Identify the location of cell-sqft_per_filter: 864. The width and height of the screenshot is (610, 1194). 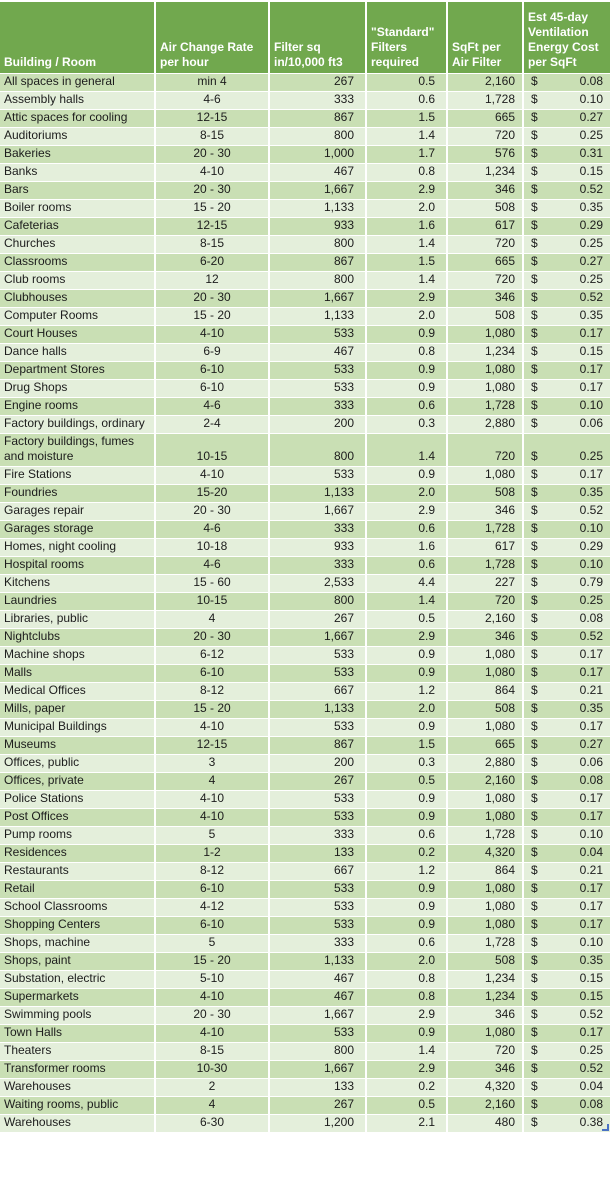
(484, 690).